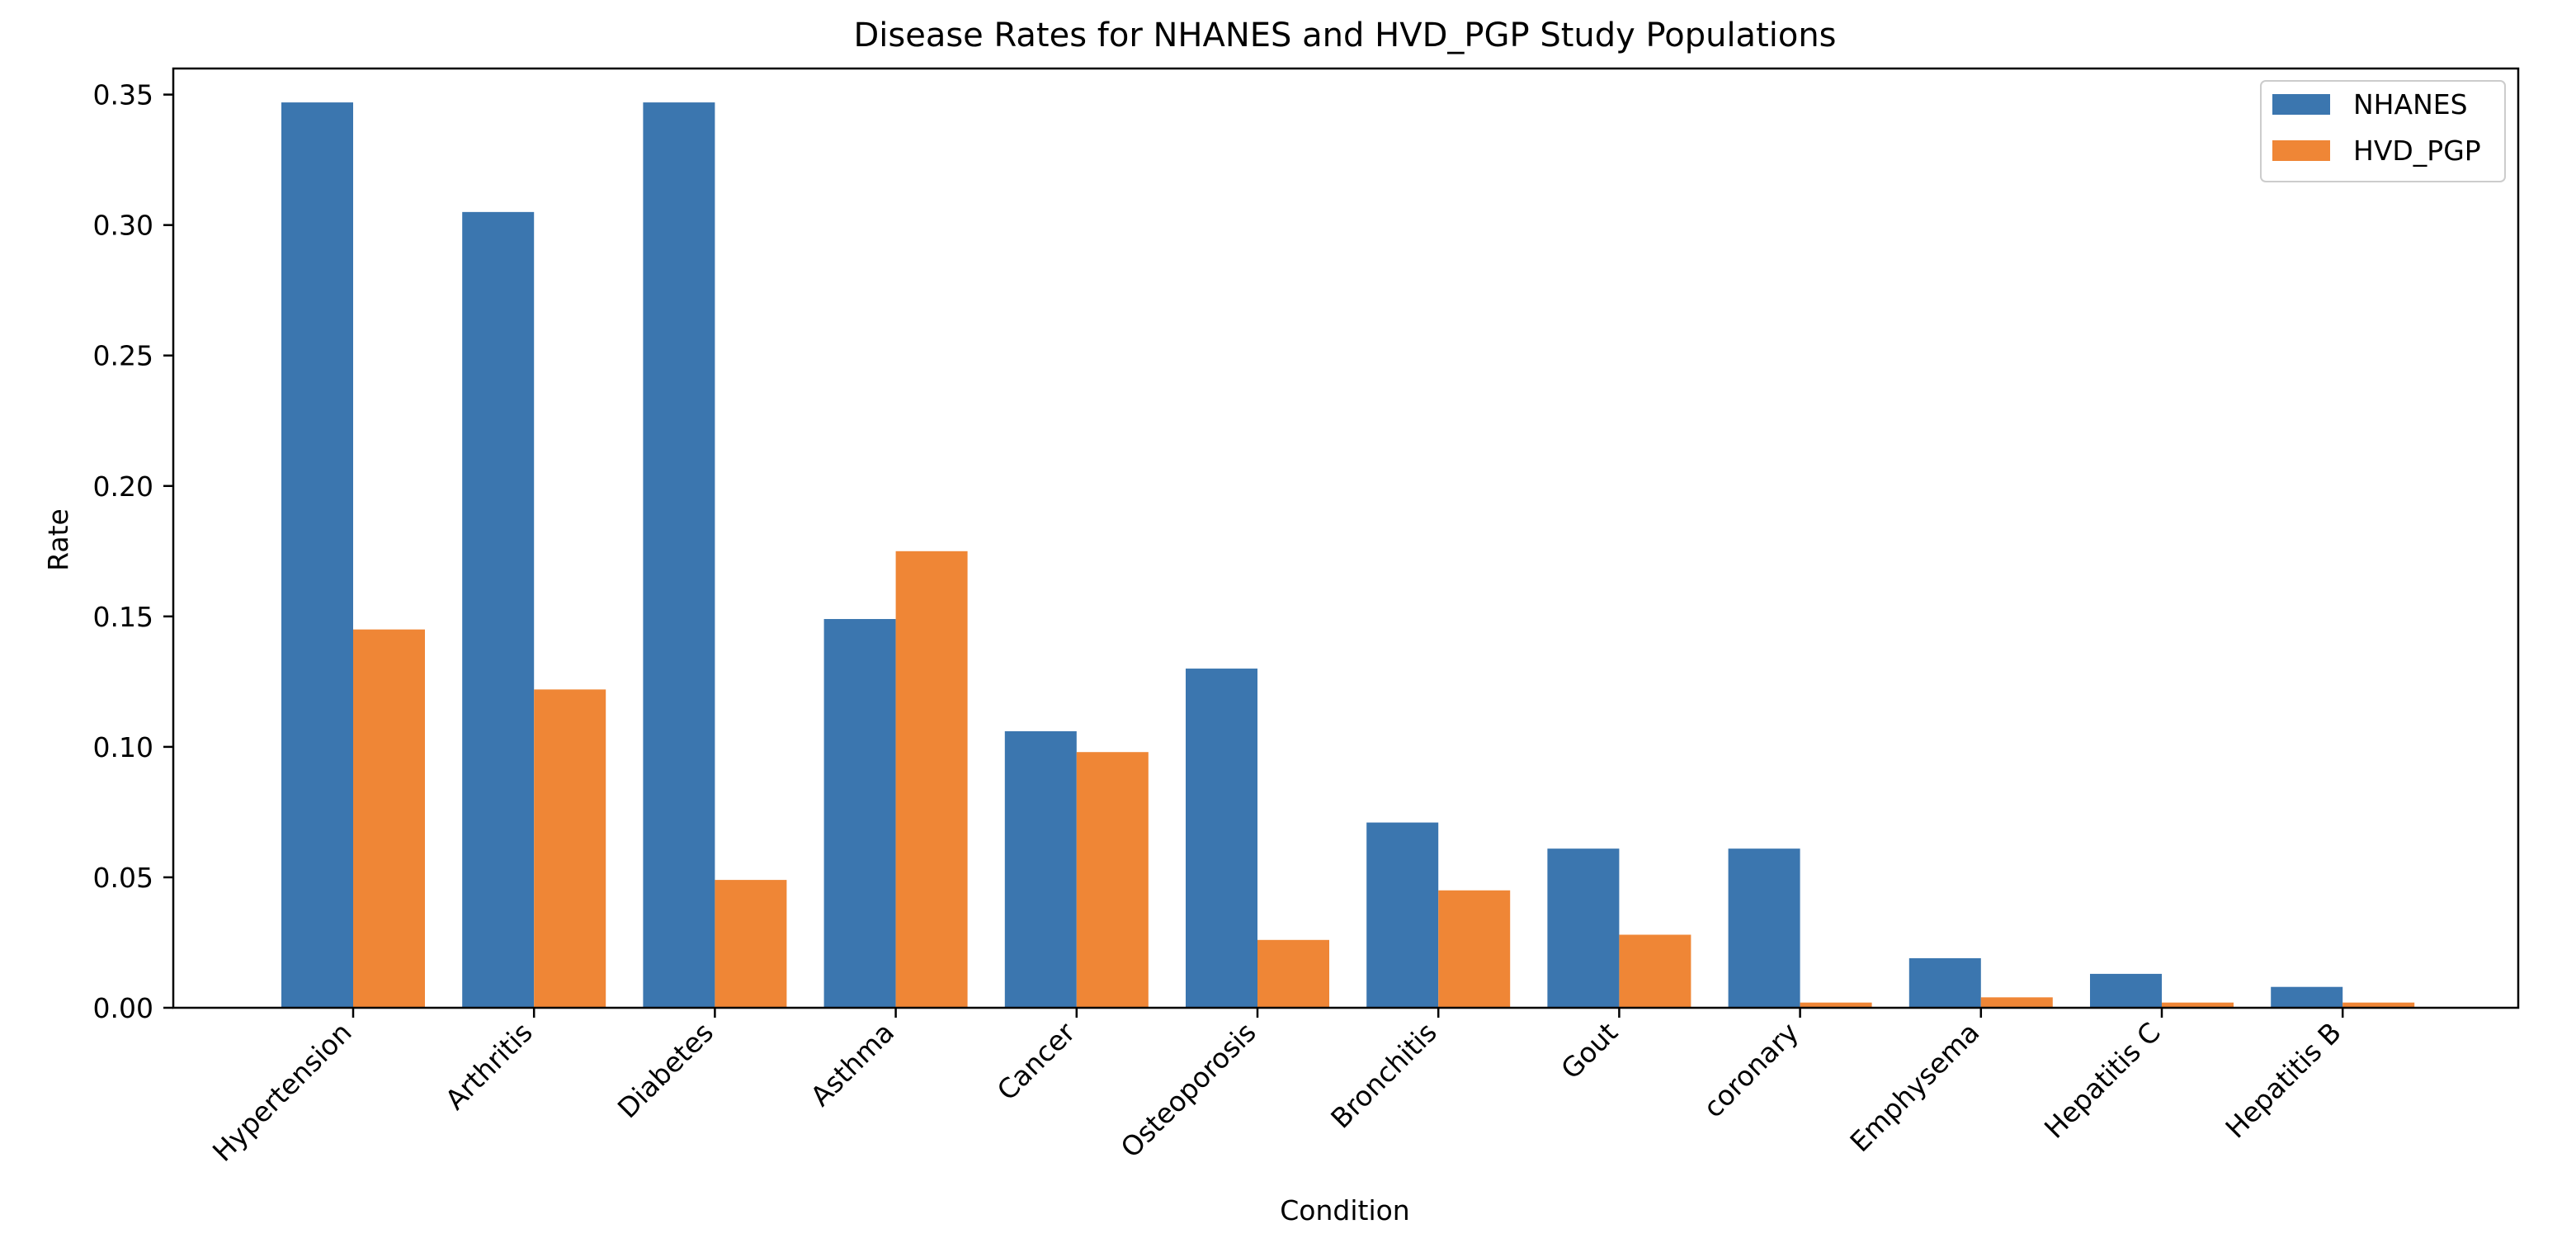  I want to click on bar-hvd-pgp-arthritis, so click(570, 849).